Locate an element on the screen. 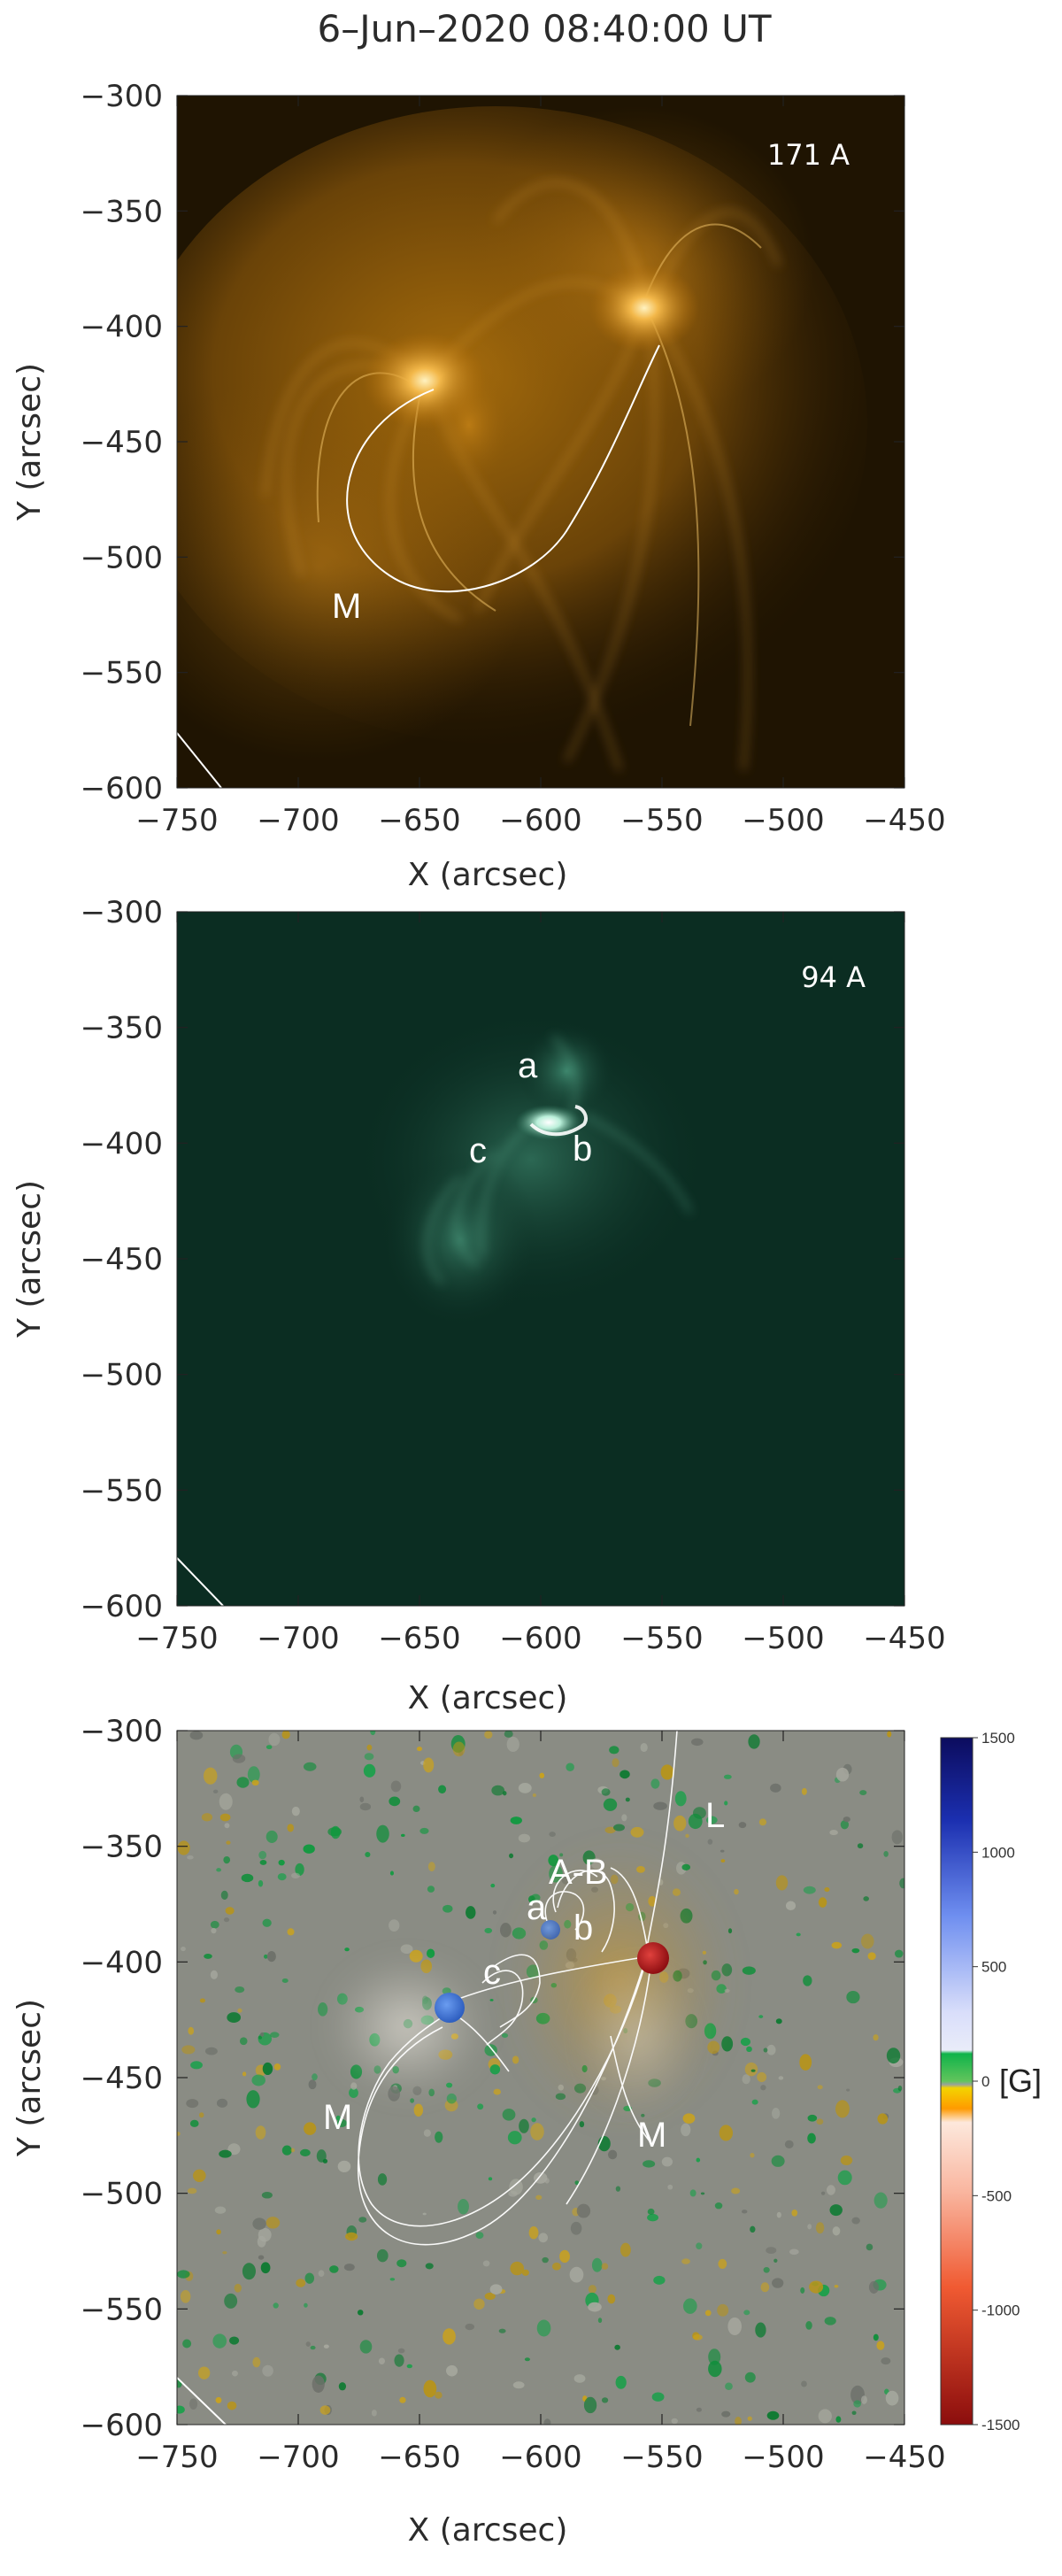 This screenshot has width=1062, height=2576. colorbar-tick-label: 1000 is located at coordinates (998, 1852).